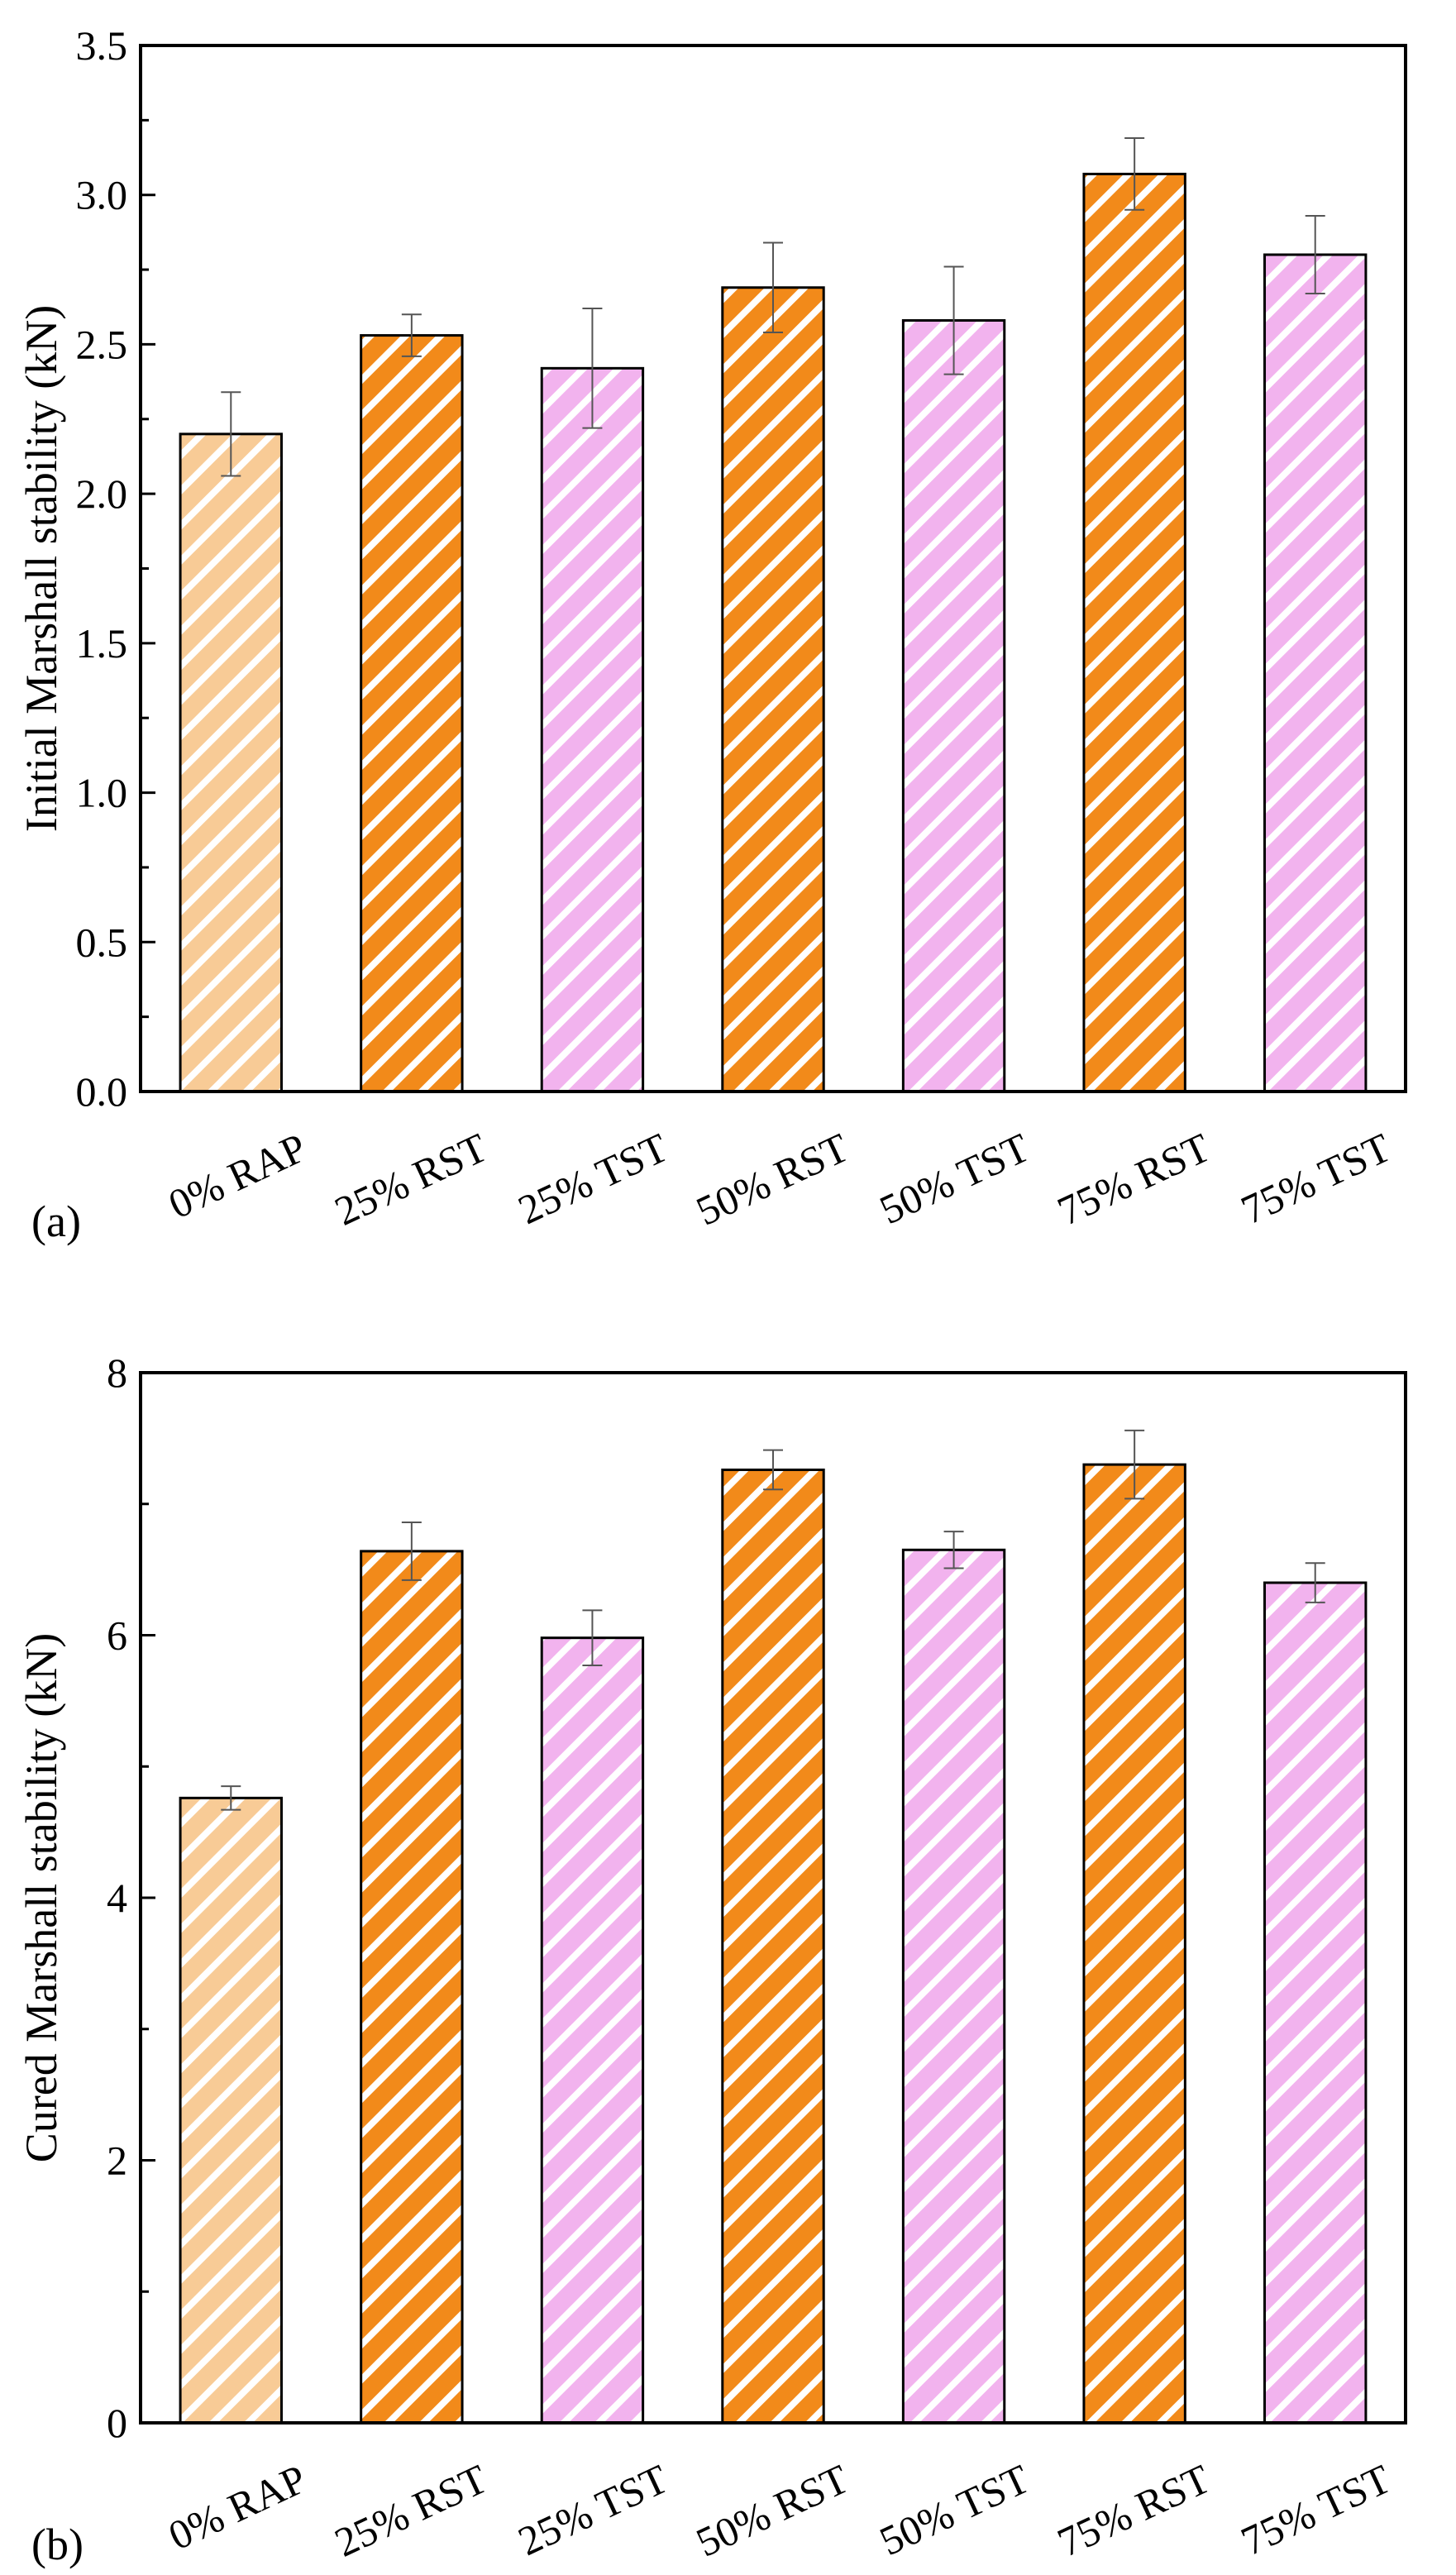 This screenshot has width=1456, height=2575. What do you see at coordinates (56, 1221) in the screenshot?
I see `panel-label: (a)` at bounding box center [56, 1221].